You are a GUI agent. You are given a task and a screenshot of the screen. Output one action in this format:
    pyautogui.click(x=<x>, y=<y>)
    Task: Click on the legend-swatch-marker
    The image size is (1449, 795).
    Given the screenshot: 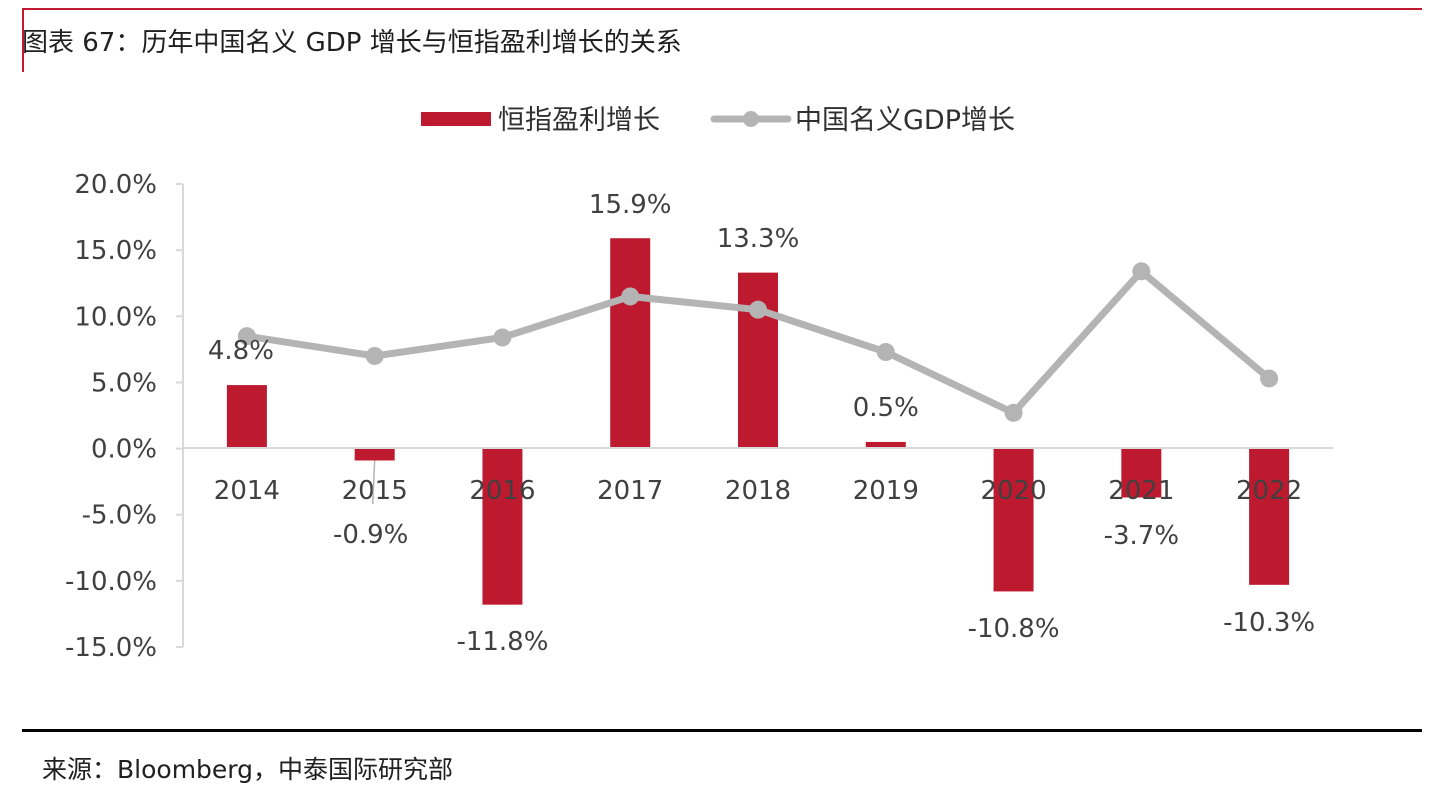 What is the action you would take?
    pyautogui.click(x=751, y=119)
    